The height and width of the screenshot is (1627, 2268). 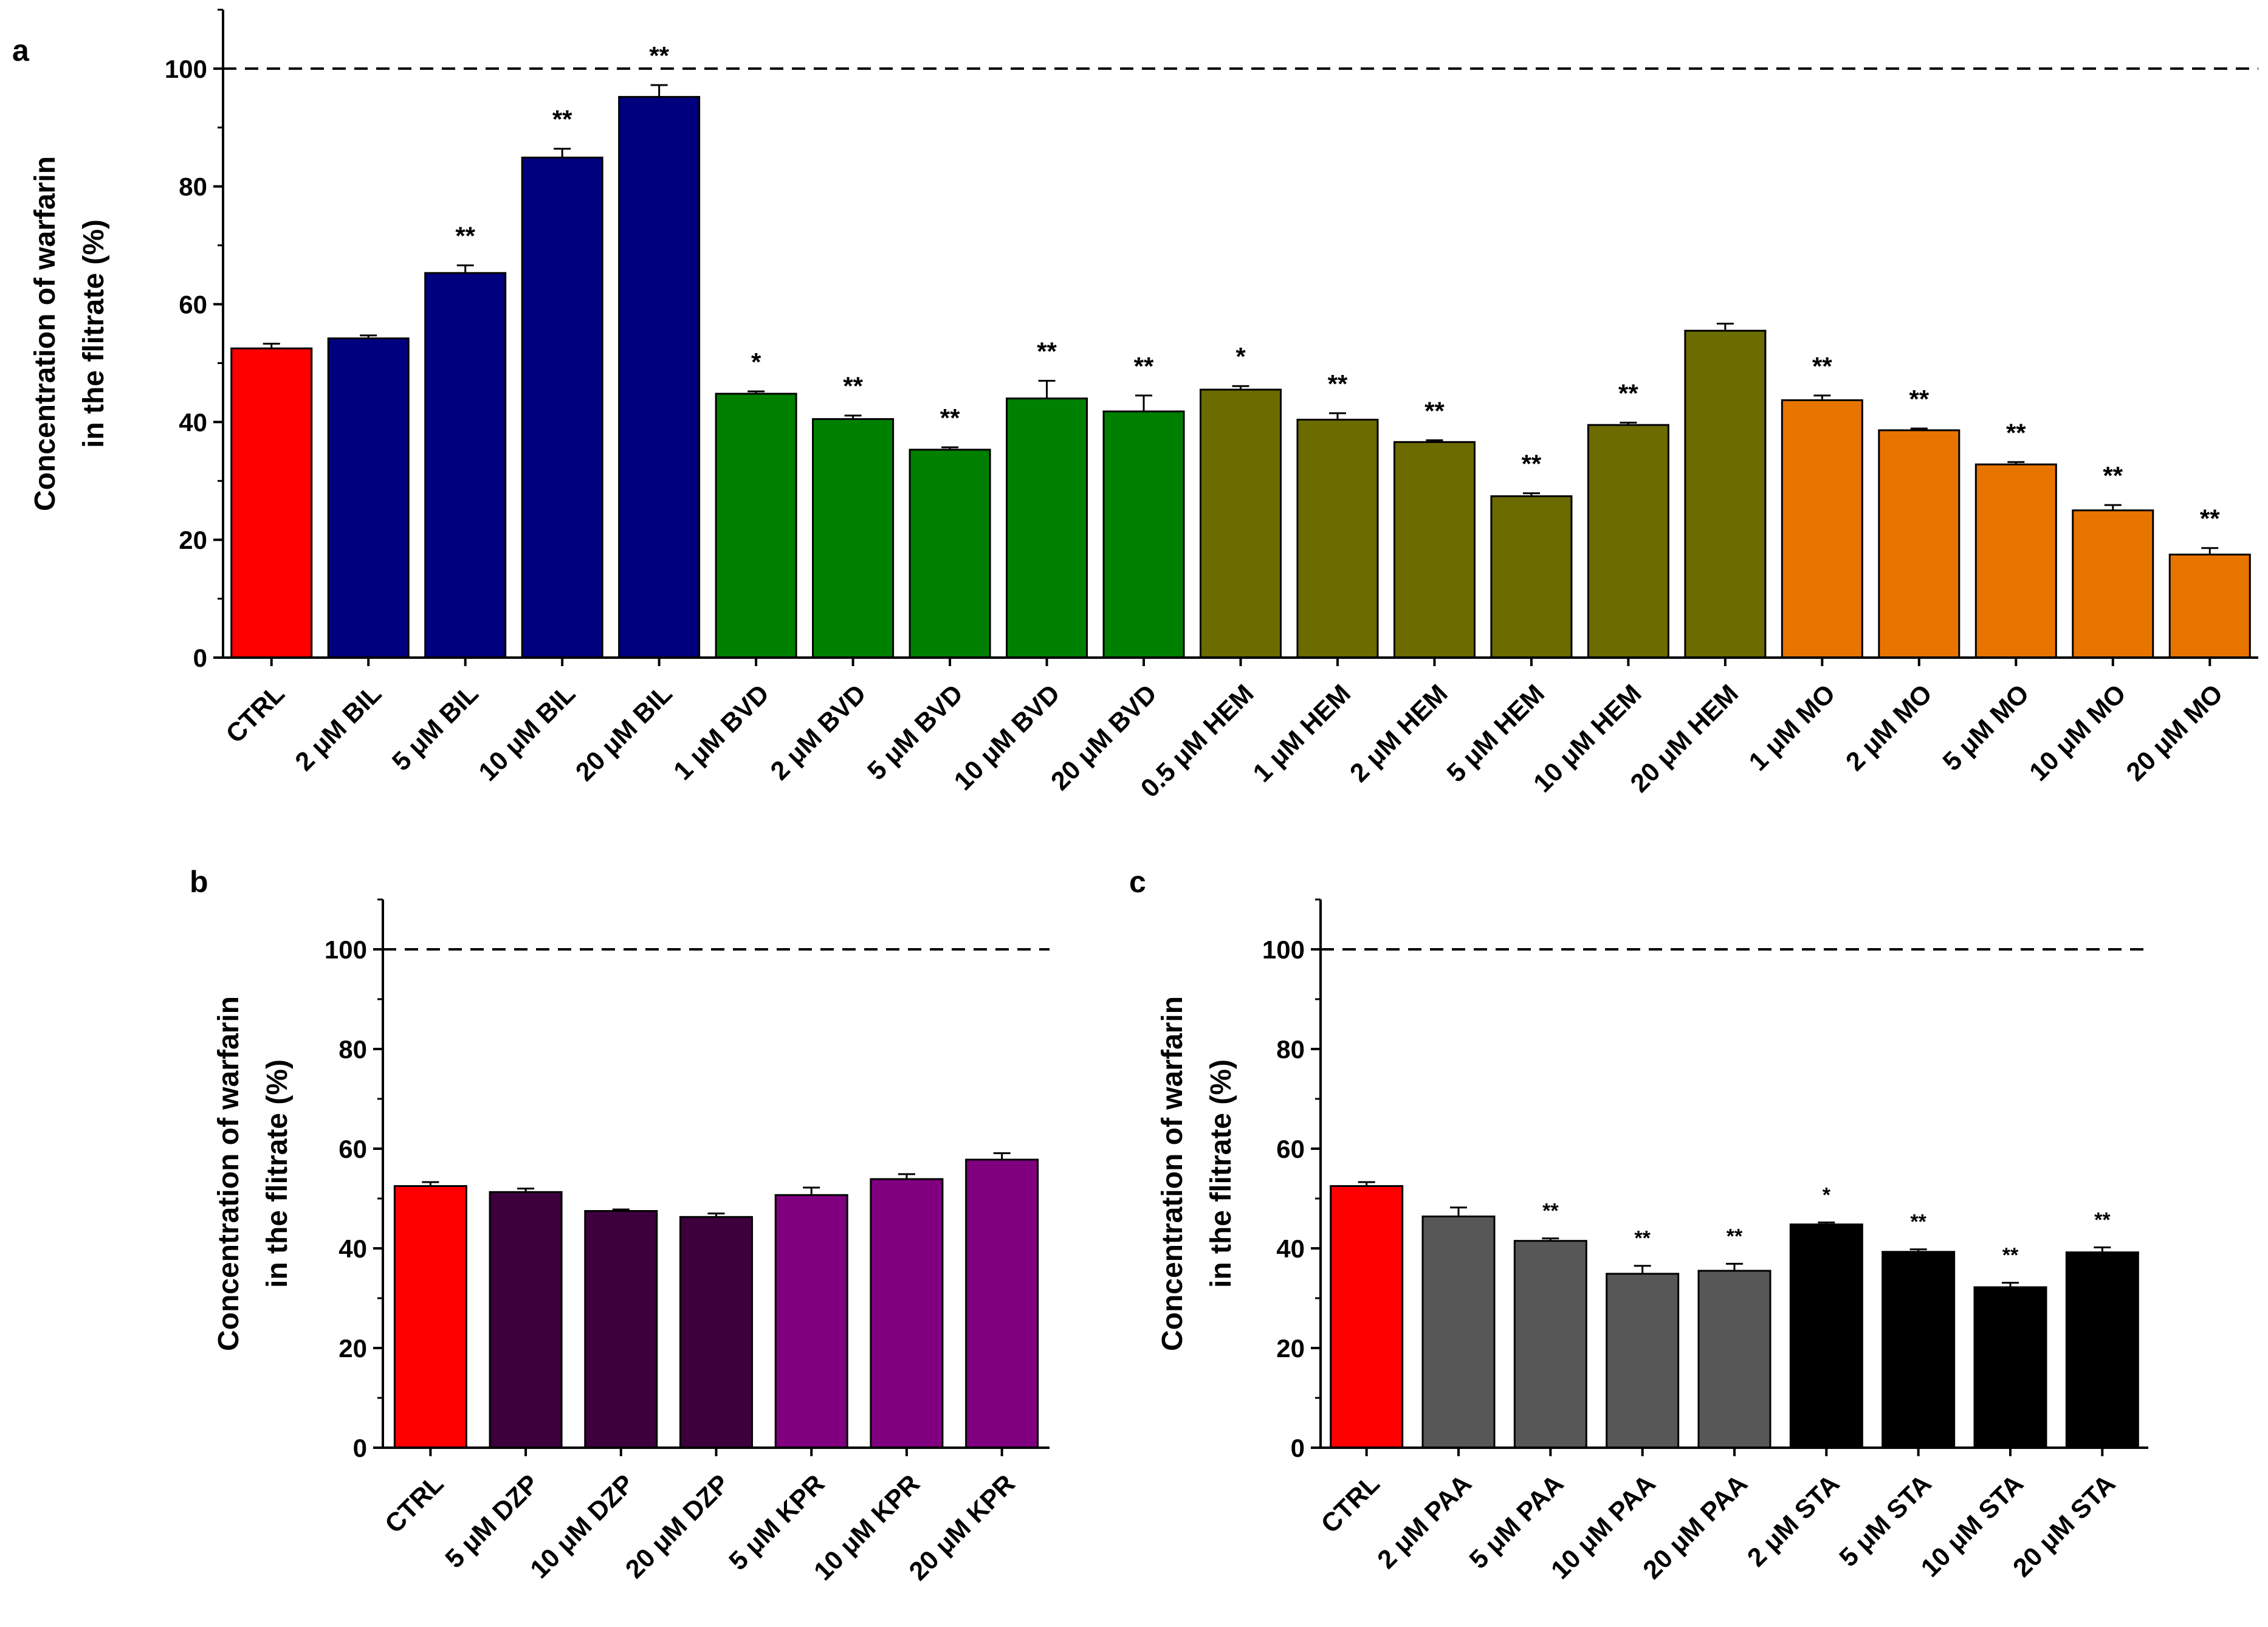 I want to click on panel-a-category-label: 2 μM BIL, so click(x=339, y=728).